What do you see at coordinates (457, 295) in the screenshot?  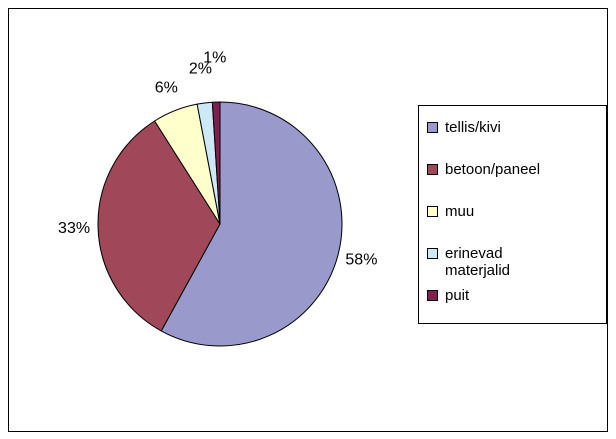 I see `legend-label: puit` at bounding box center [457, 295].